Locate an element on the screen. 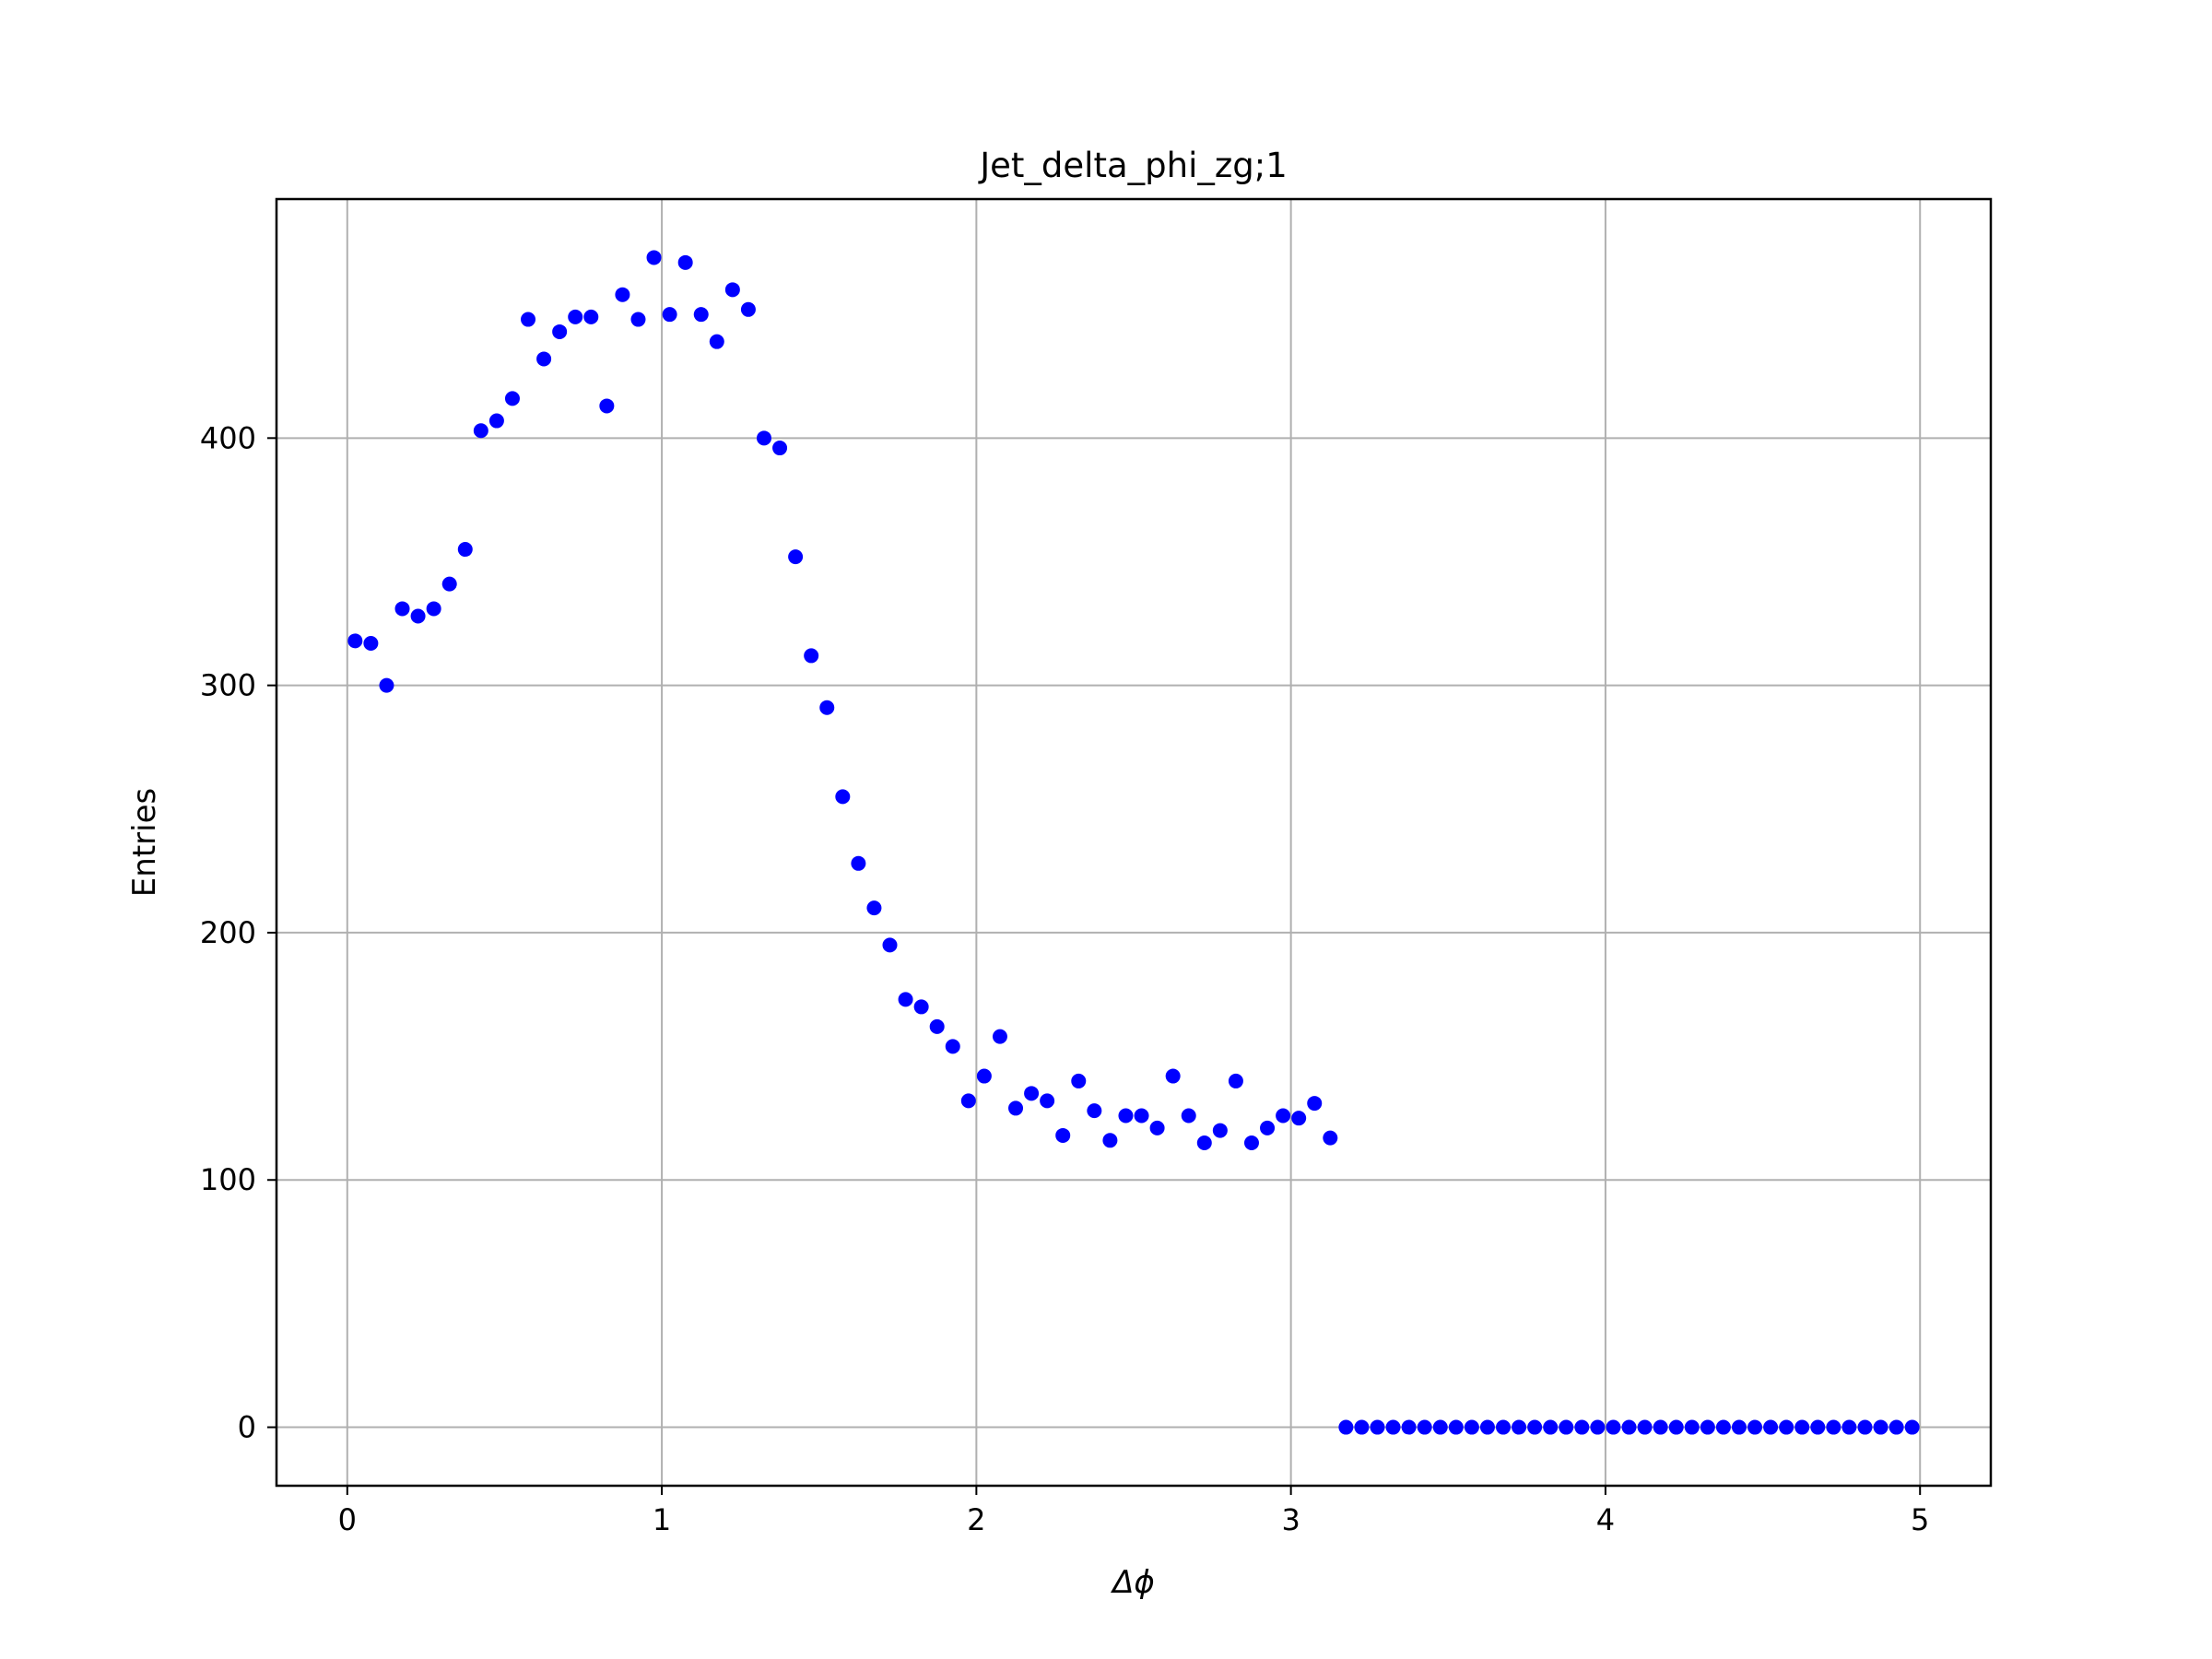 This screenshot has width=2212, height=1659. x-tick-label: 0 is located at coordinates (347, 1519).